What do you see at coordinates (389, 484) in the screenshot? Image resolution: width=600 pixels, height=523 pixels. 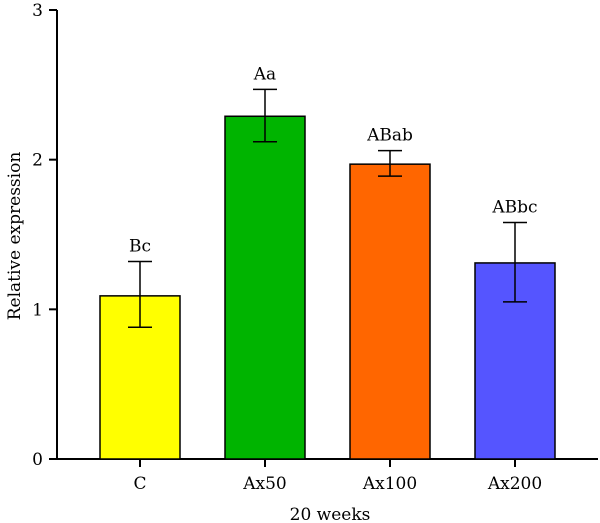 I see `x-tick-label: Ax100` at bounding box center [389, 484].